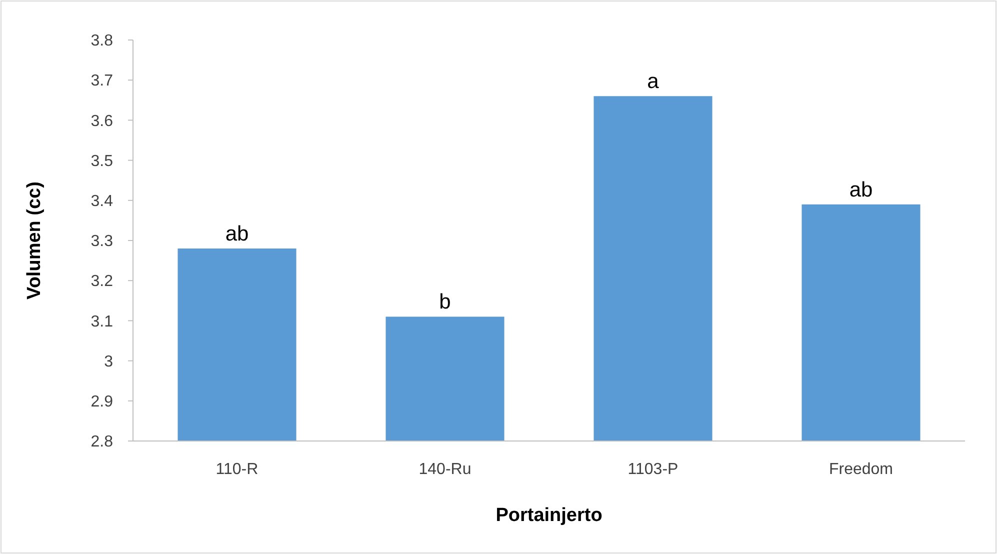 Image resolution: width=997 pixels, height=554 pixels. I want to click on y-tick-label: 3.6, so click(102, 121).